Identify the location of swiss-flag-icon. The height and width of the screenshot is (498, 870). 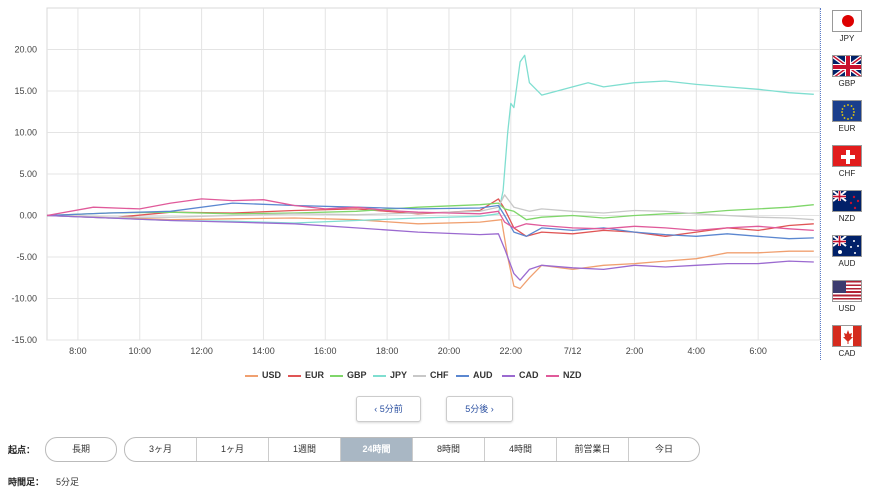
(847, 156).